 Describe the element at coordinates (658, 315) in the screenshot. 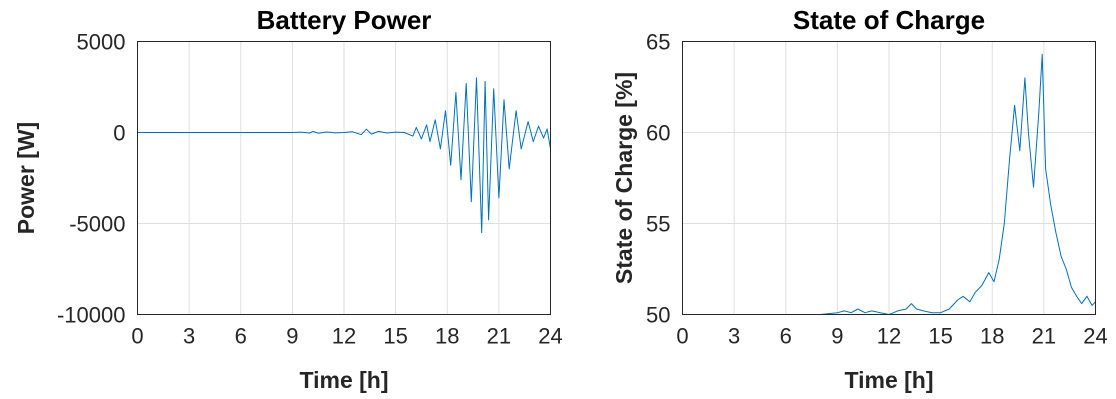

I see `y-tick-label: 50` at that location.